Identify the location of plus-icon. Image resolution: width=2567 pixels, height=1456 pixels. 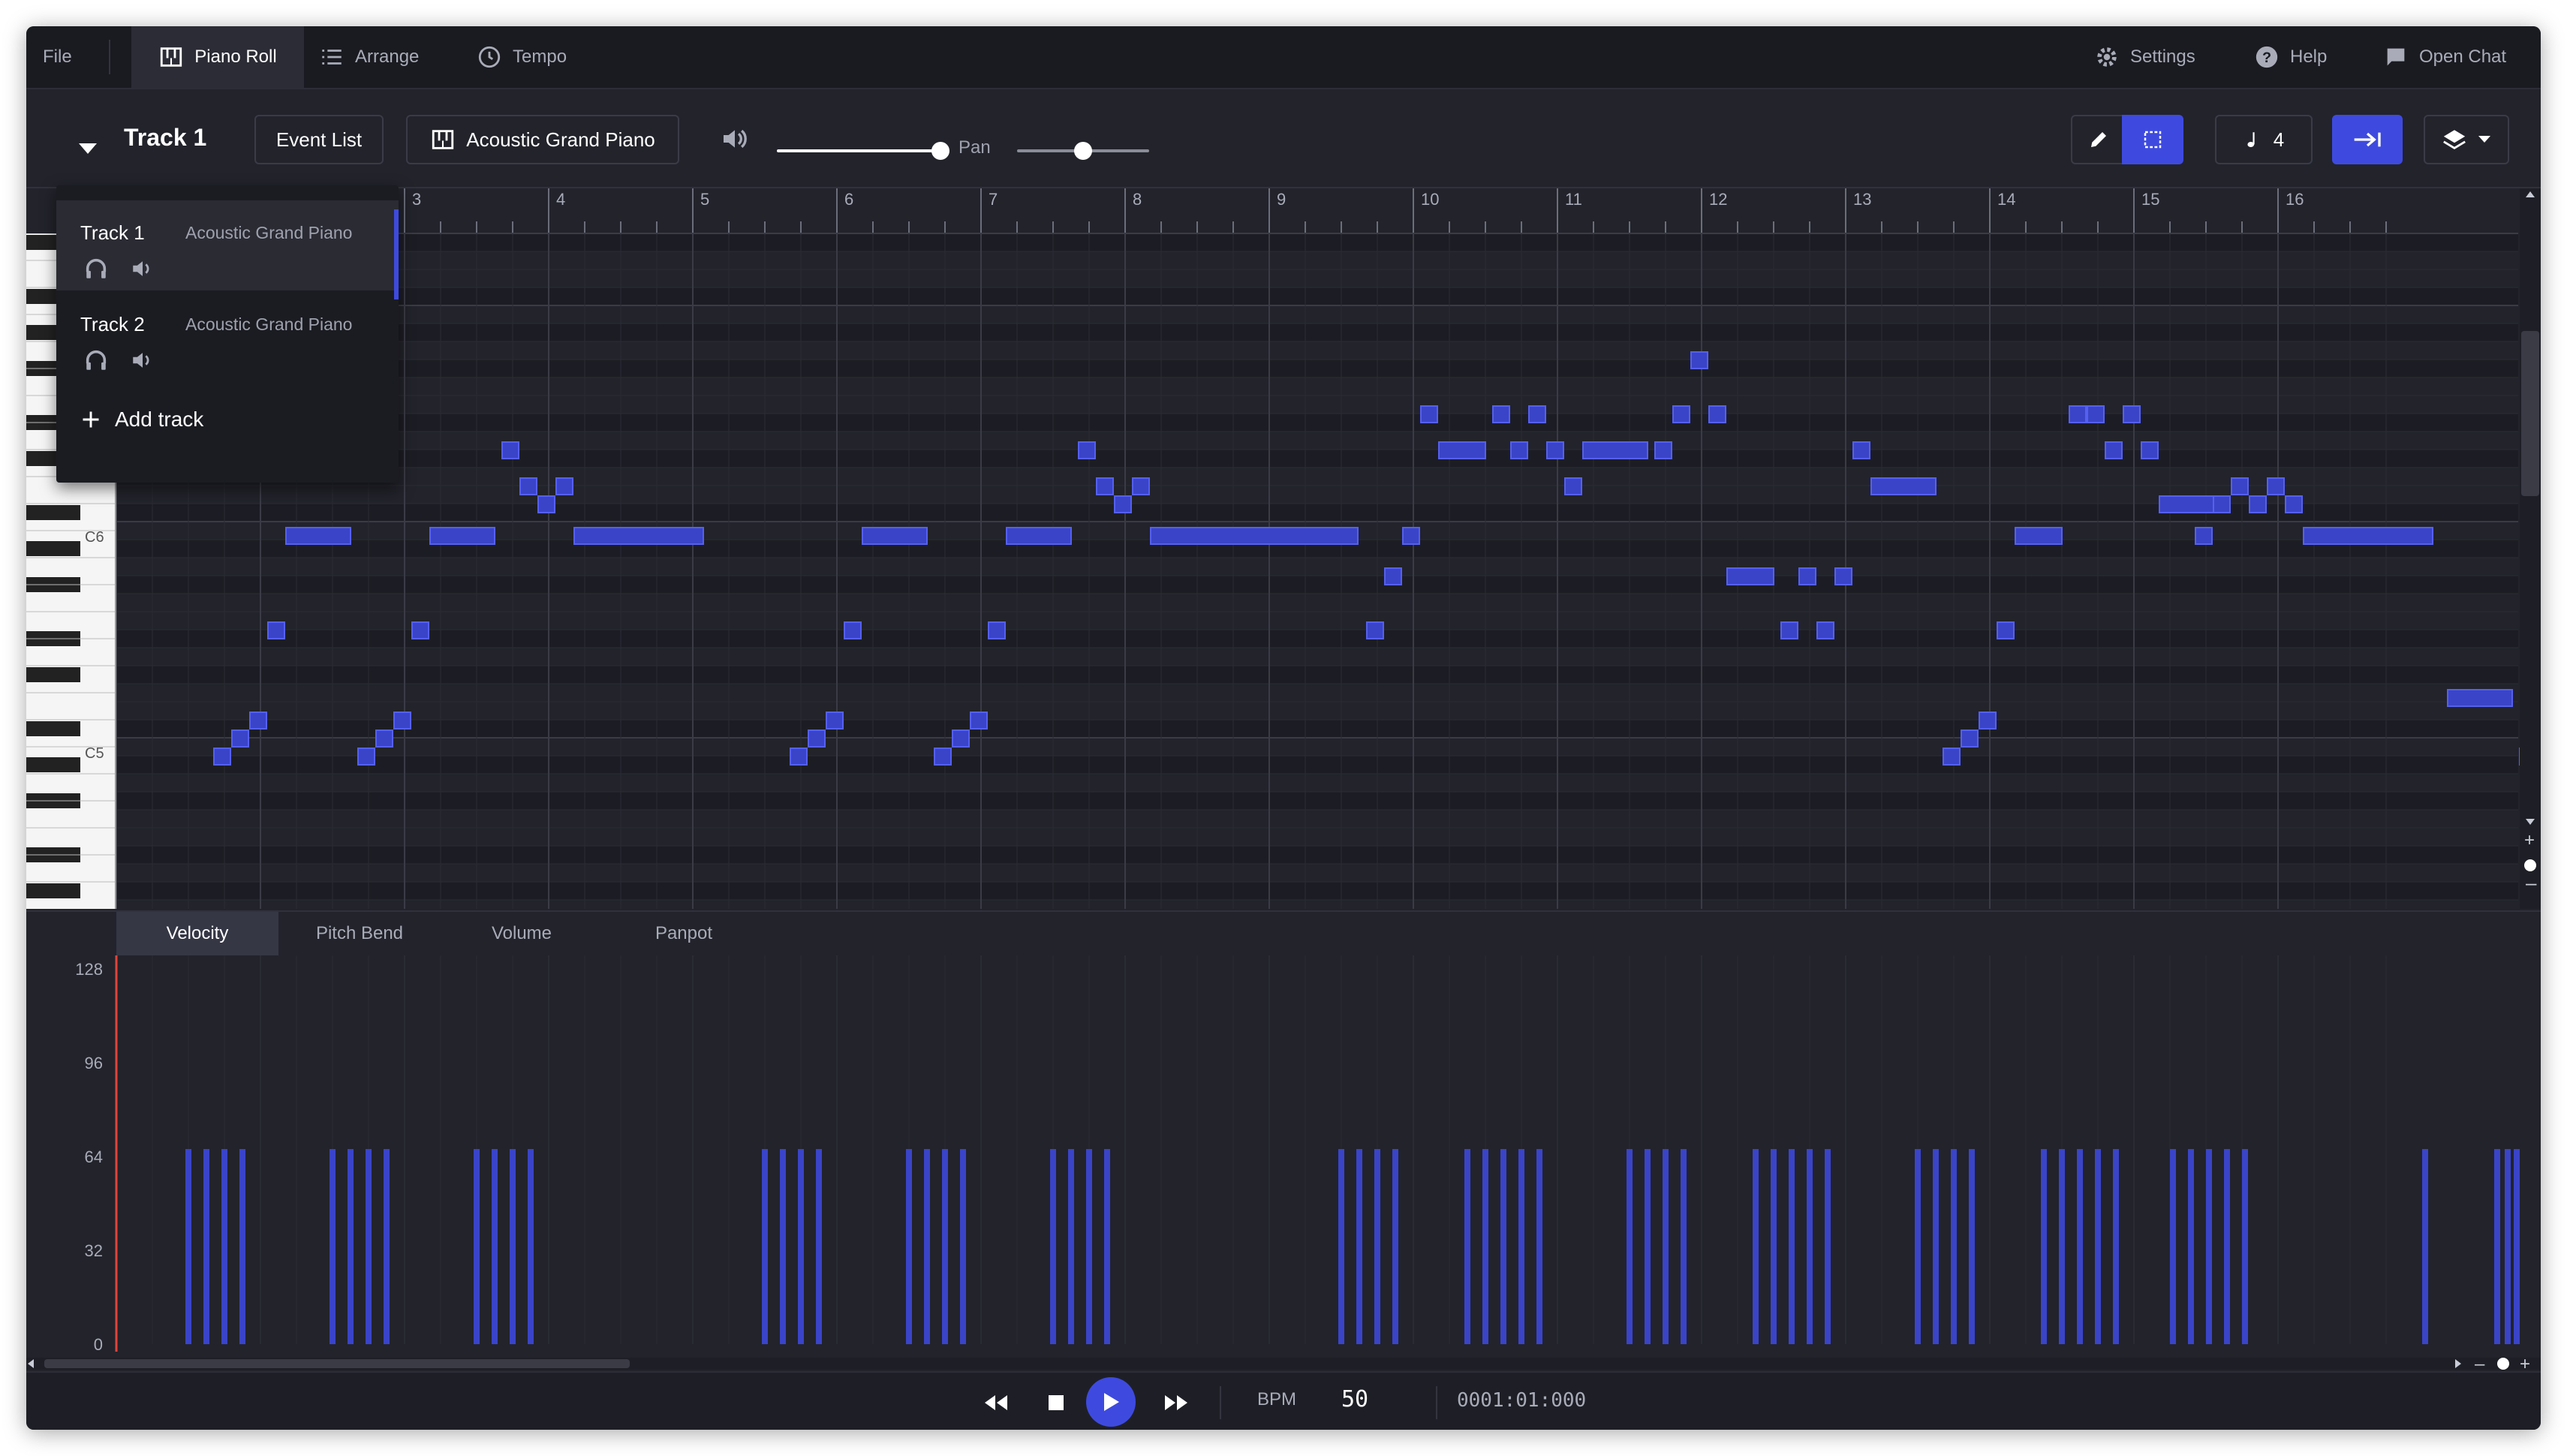
(91, 419).